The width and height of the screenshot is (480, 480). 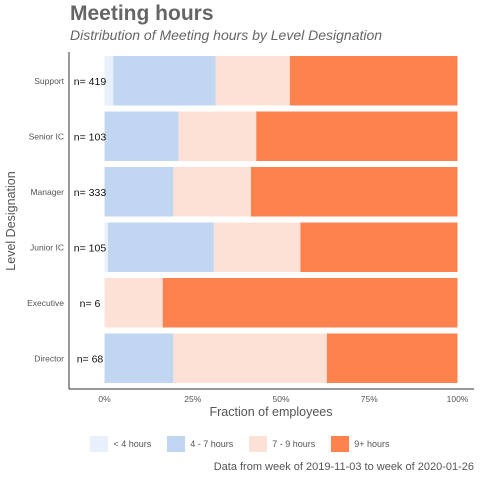 I want to click on y-tick-label: Manager, so click(x=47, y=192).